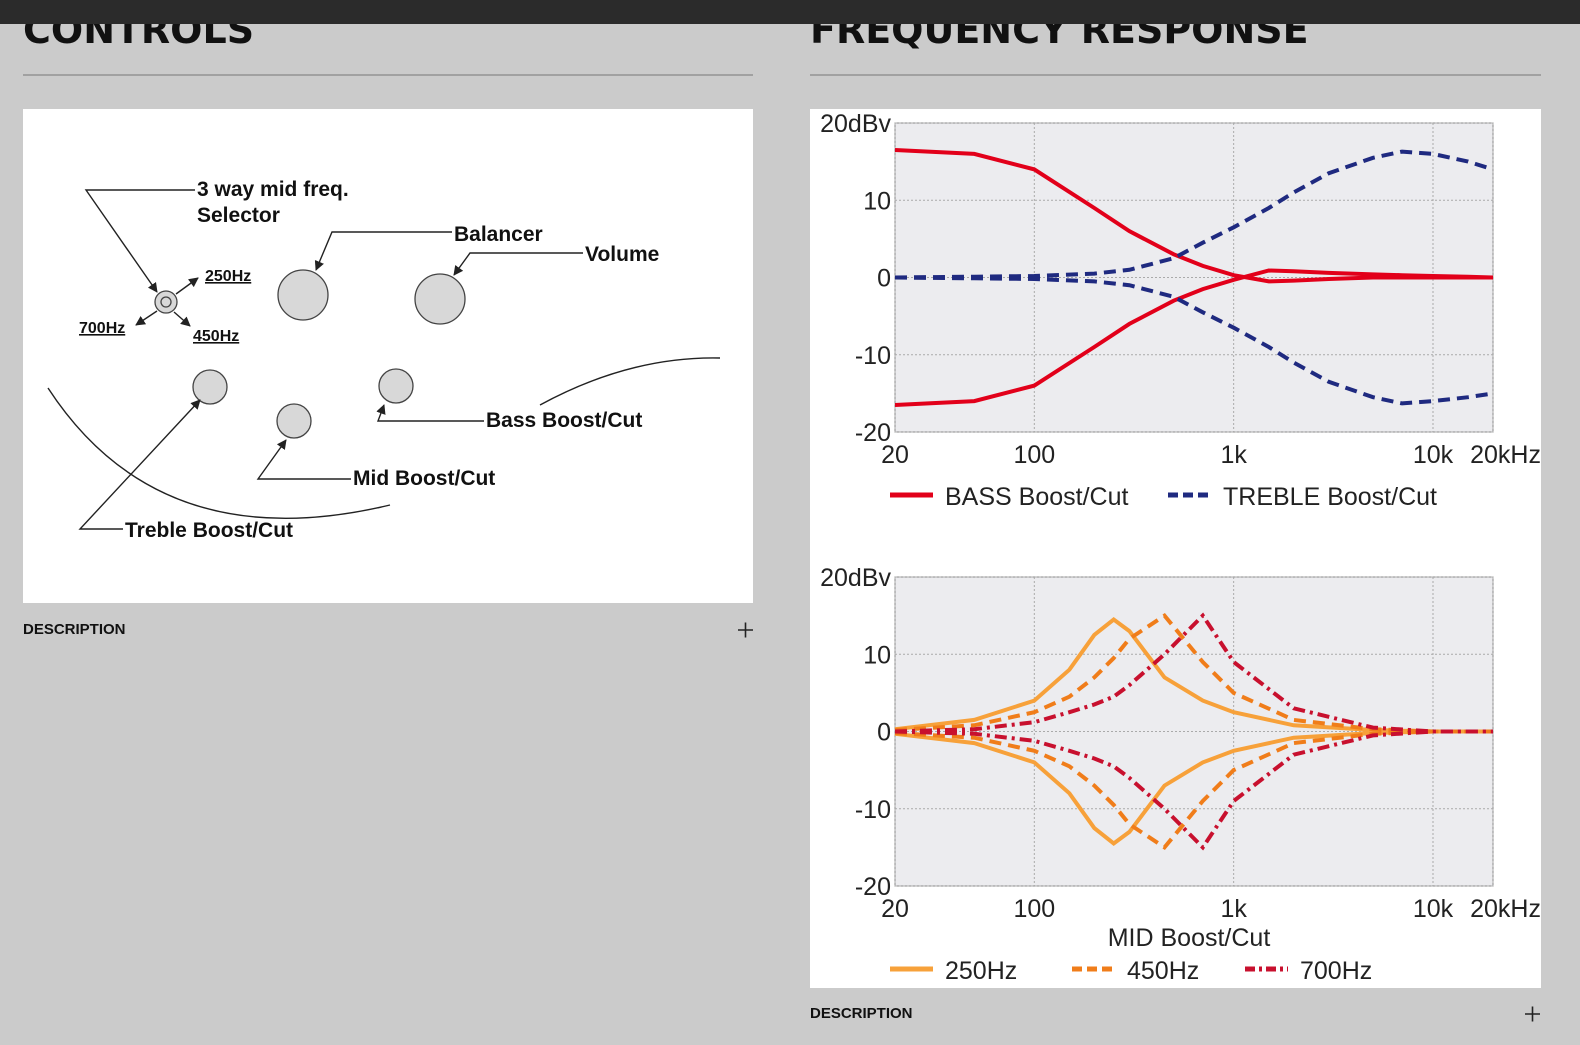  What do you see at coordinates (622, 254) in the screenshot?
I see `diagram-label: Volume` at bounding box center [622, 254].